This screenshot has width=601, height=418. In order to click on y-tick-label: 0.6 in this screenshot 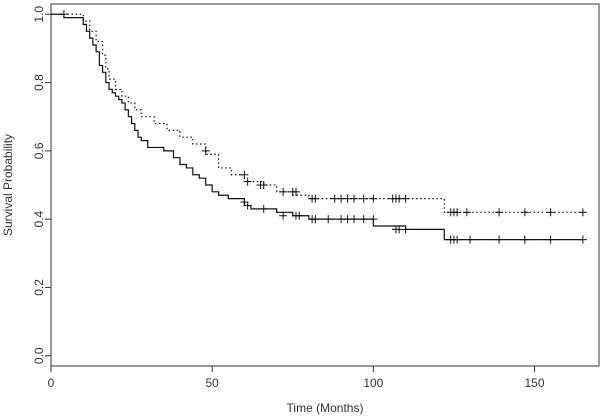, I will do `click(39, 150)`.